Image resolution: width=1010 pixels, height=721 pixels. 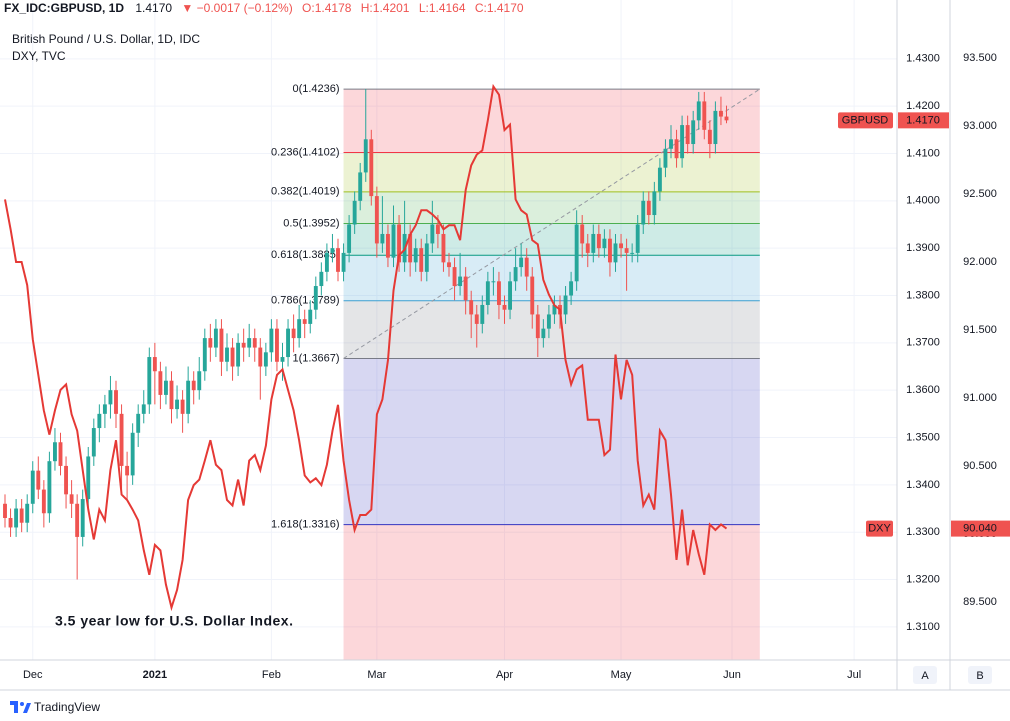 What do you see at coordinates (923, 532) in the screenshot?
I see `y-tick-label: 1.3300` at bounding box center [923, 532].